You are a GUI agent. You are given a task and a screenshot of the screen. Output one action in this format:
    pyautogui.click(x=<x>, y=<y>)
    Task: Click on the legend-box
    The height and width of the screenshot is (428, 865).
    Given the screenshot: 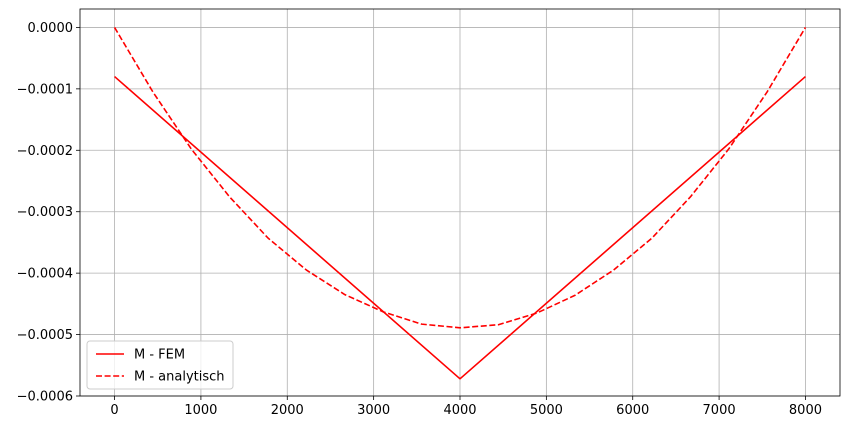 What is the action you would take?
    pyautogui.click(x=160, y=365)
    